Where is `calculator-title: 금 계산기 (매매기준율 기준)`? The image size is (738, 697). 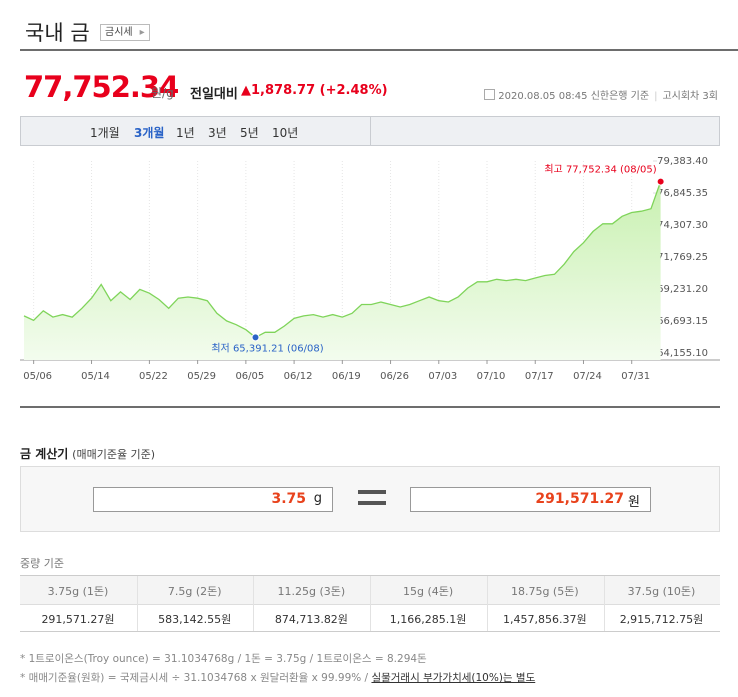 calculator-title: 금 계산기 (매매기준율 기준) is located at coordinates (87, 453).